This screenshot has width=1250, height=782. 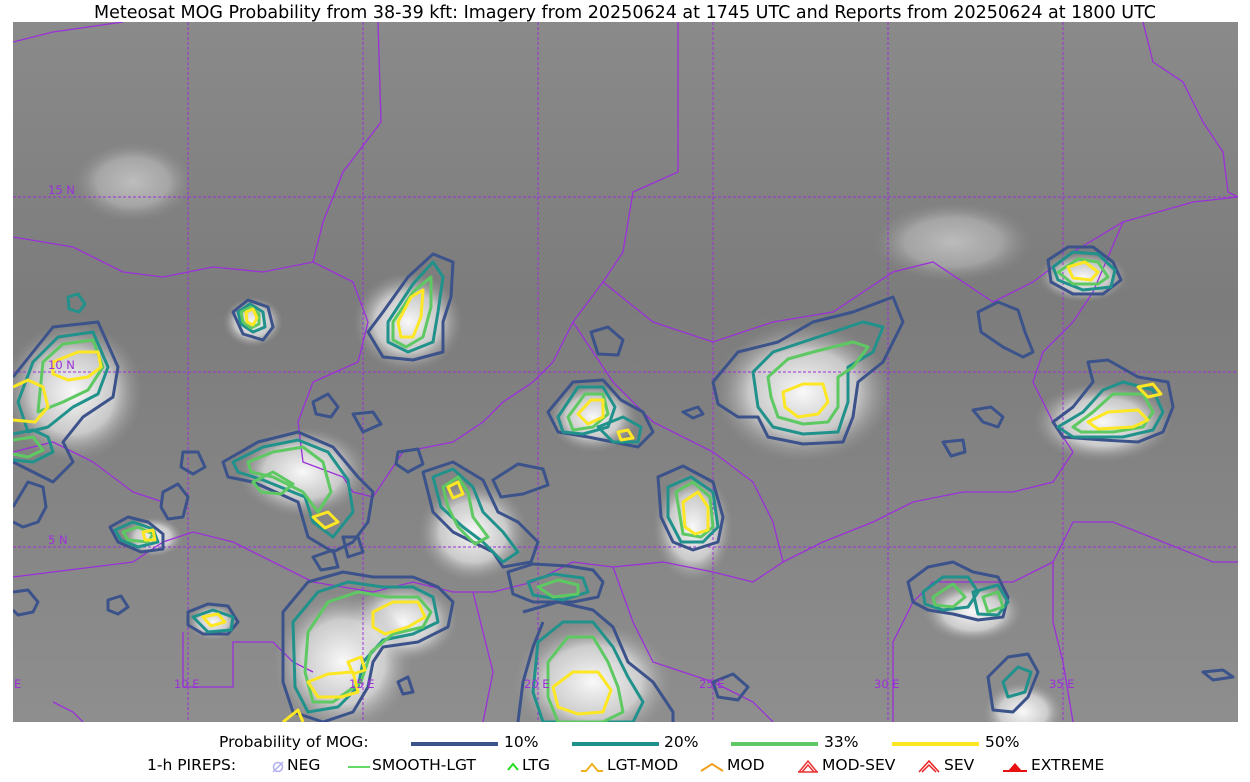 What do you see at coordinates (294, 742) in the screenshot?
I see `probability-legend-label: Probability of MOG:` at bounding box center [294, 742].